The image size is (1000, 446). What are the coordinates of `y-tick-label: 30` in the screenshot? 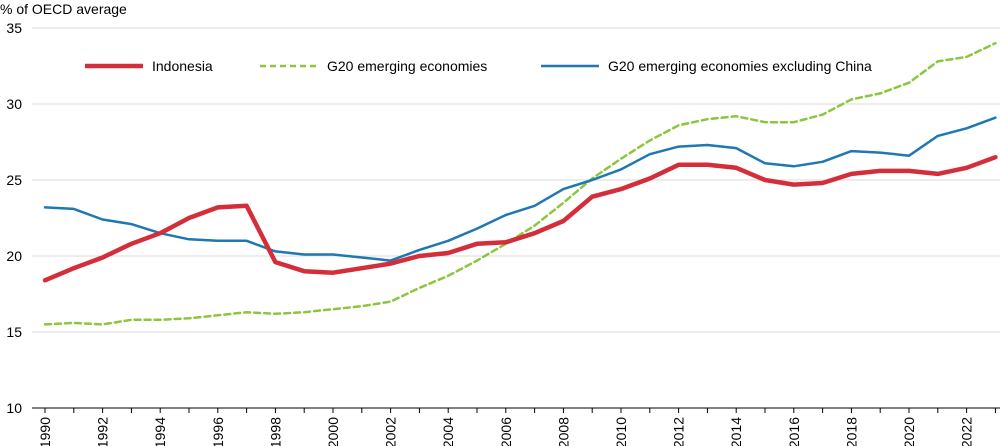 It's located at (14, 104).